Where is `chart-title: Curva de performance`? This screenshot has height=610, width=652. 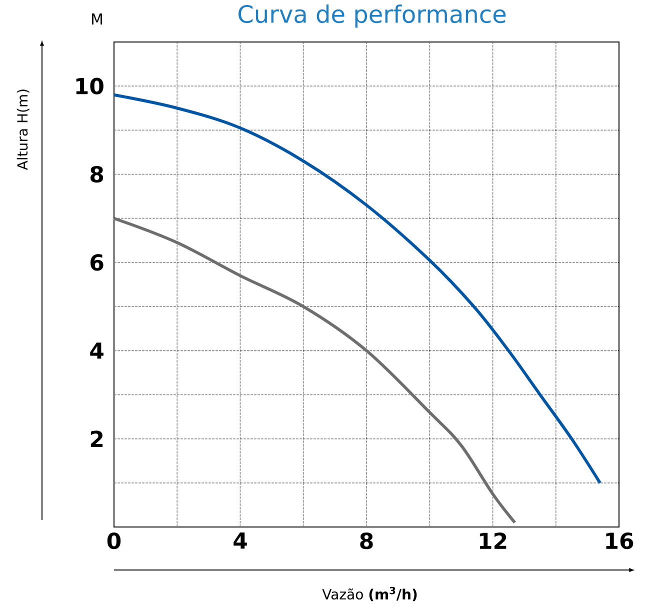
chart-title: Curva de performance is located at coordinates (372, 16).